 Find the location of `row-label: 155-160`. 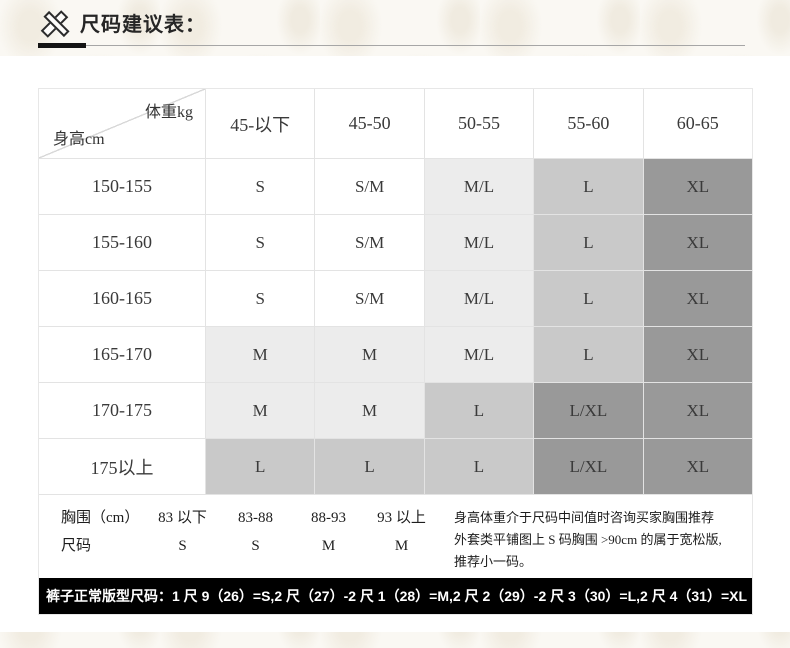

row-label: 155-160 is located at coordinates (122, 242).